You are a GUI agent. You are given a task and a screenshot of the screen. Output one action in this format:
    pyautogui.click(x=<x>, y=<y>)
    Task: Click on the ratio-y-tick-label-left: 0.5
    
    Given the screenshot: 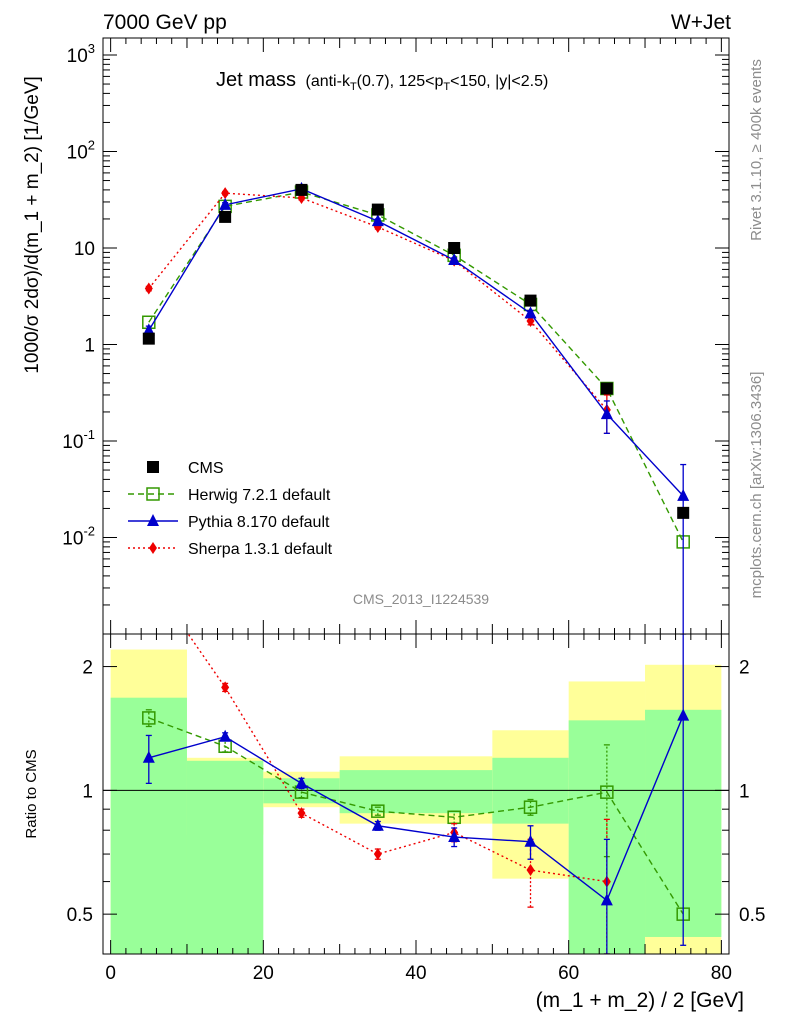 What is the action you would take?
    pyautogui.click(x=80, y=915)
    